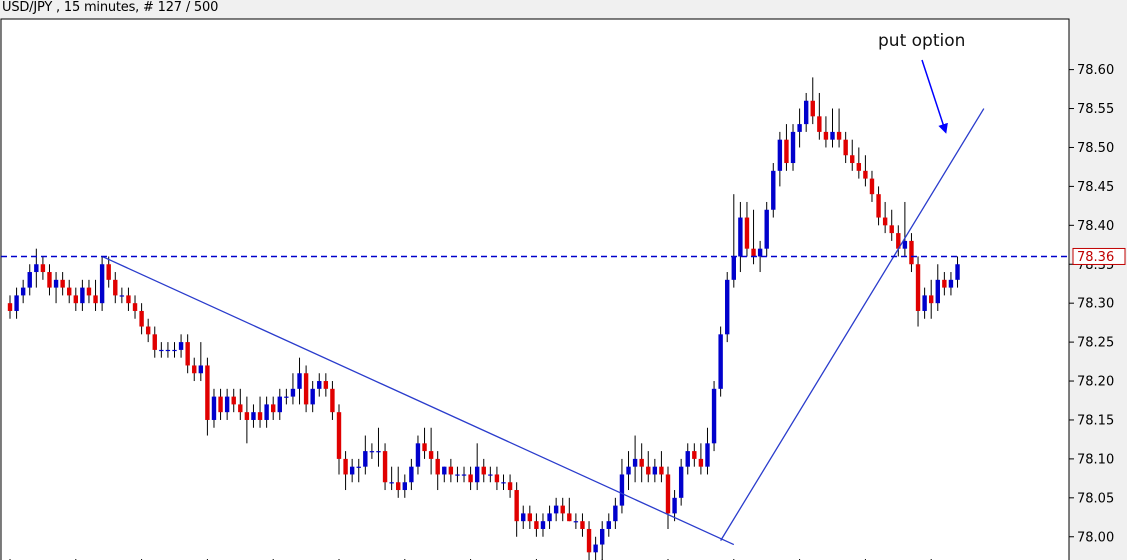 The width and height of the screenshot is (1127, 560). Describe the element at coordinates (1095, 257) in the screenshot. I see `current-price-label: 78.36` at that location.